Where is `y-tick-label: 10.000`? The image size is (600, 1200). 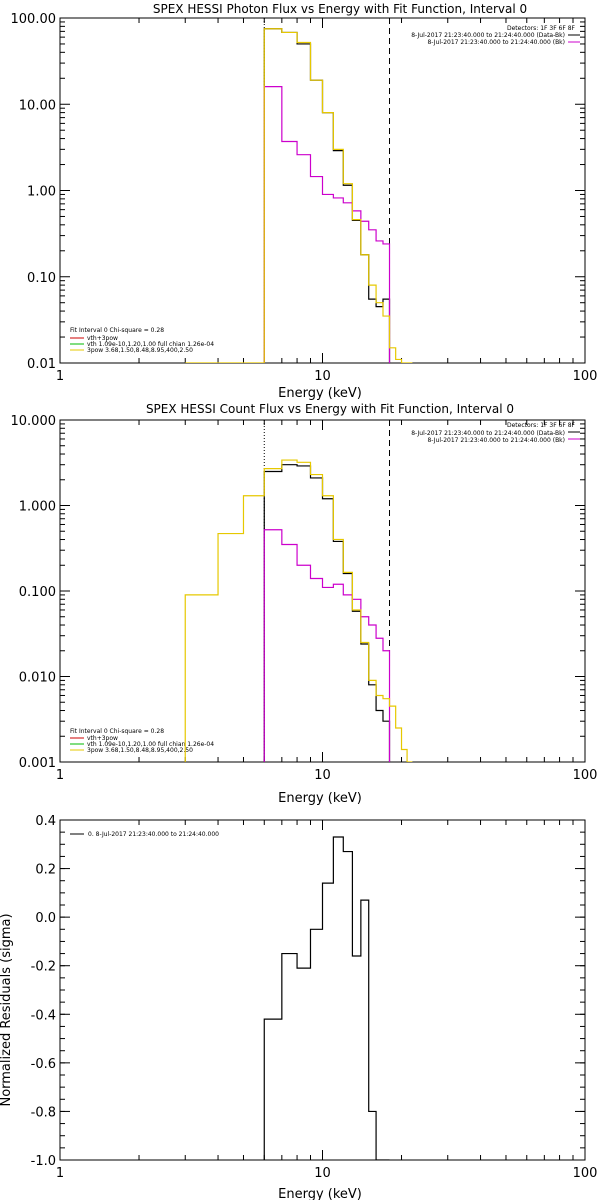
y-tick-label: 10.000 is located at coordinates (34, 421).